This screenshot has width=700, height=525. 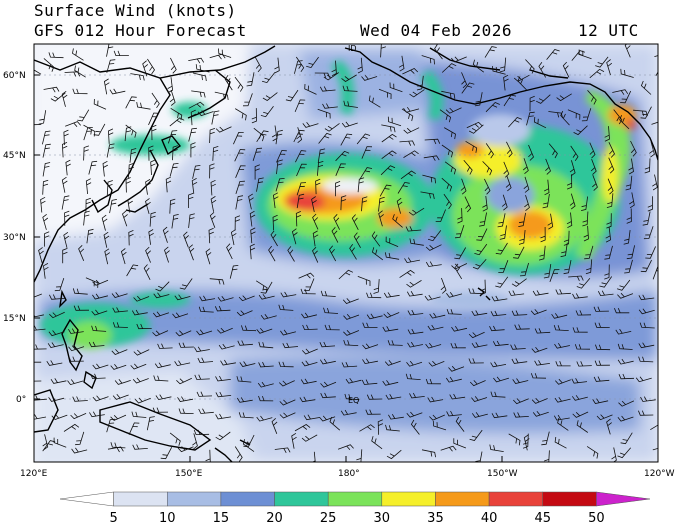 I want to click on colorbar: 5 10 15 20 25 30 35 40 45 50, so click(x=355, y=508).